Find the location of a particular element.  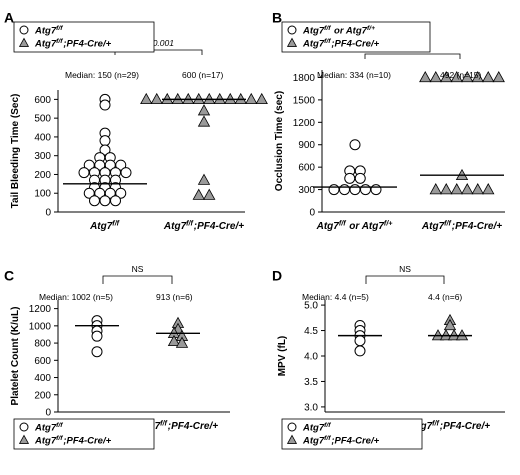

y-tick-label: 4.0 is located at coordinates (311, 357).